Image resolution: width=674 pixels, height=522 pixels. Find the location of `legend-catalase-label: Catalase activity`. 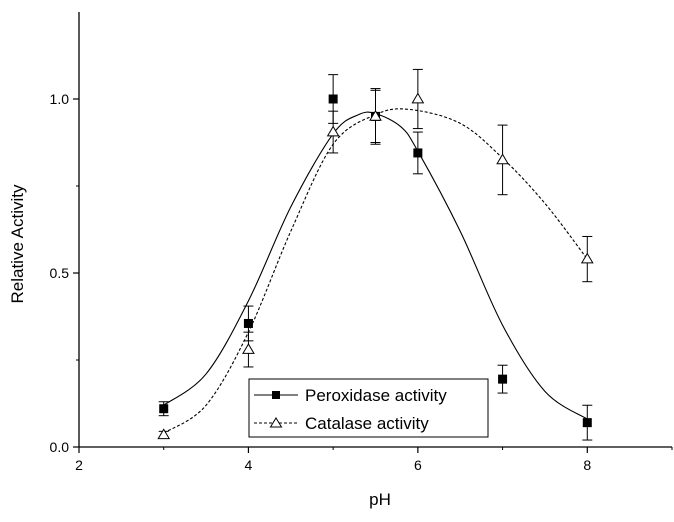

legend-catalase-label: Catalase activity is located at coordinates (367, 423).